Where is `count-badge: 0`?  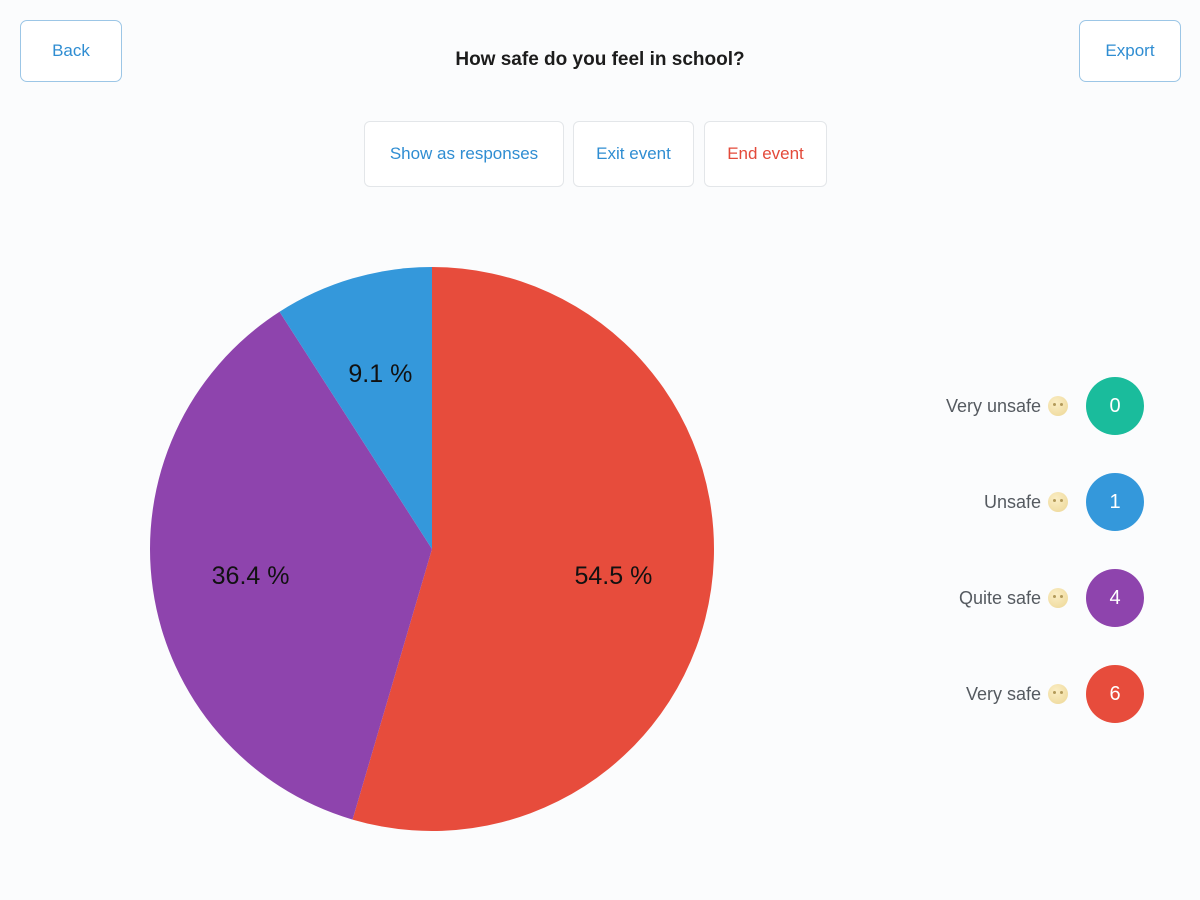
count-badge: 0 is located at coordinates (1115, 406).